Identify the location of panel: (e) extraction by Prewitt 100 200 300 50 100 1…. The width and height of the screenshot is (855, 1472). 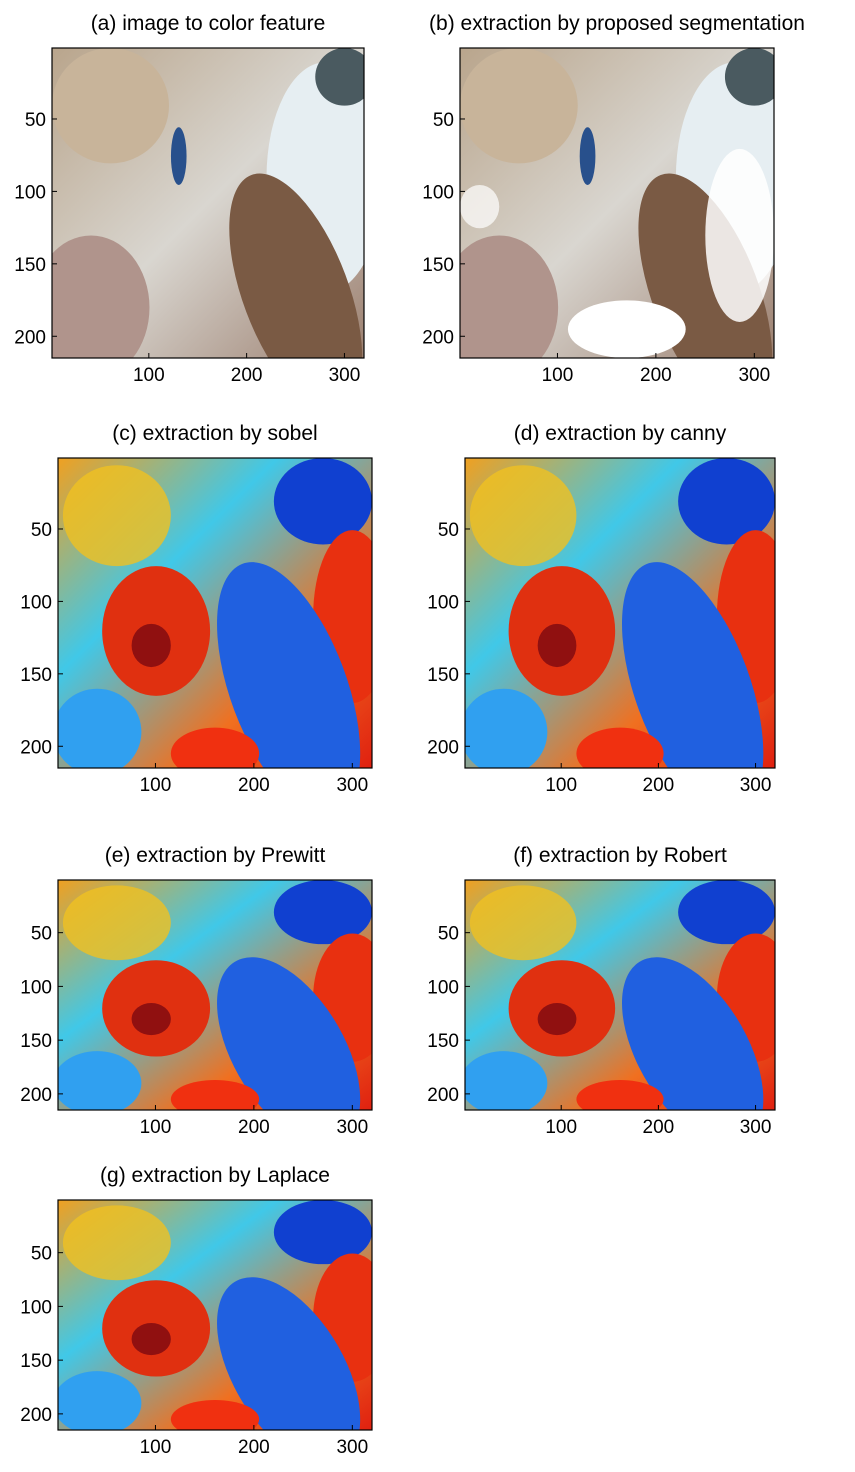
(196, 991).